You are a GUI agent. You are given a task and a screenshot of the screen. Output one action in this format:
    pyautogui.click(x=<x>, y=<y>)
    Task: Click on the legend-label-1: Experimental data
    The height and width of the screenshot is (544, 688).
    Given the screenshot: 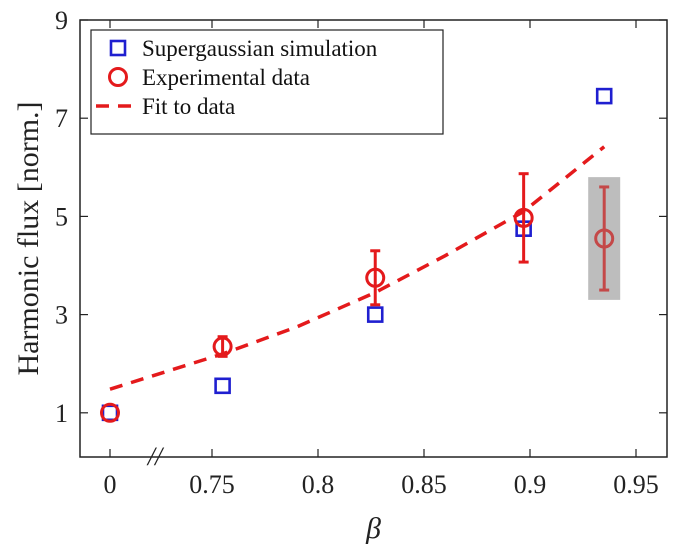 What is the action you would take?
    pyautogui.click(x=226, y=77)
    